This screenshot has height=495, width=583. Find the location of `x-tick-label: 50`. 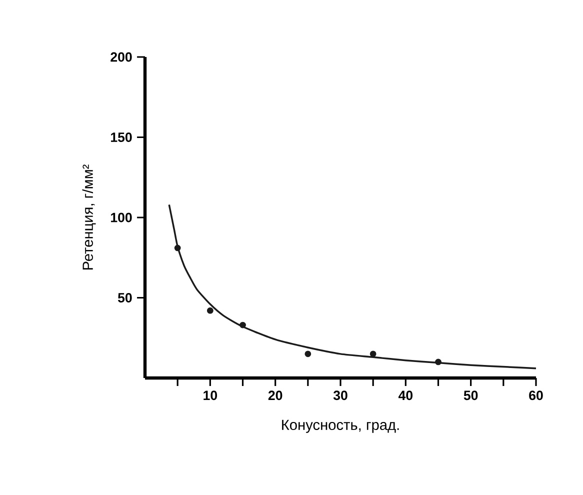

x-tick-label: 50 is located at coordinates (471, 395).